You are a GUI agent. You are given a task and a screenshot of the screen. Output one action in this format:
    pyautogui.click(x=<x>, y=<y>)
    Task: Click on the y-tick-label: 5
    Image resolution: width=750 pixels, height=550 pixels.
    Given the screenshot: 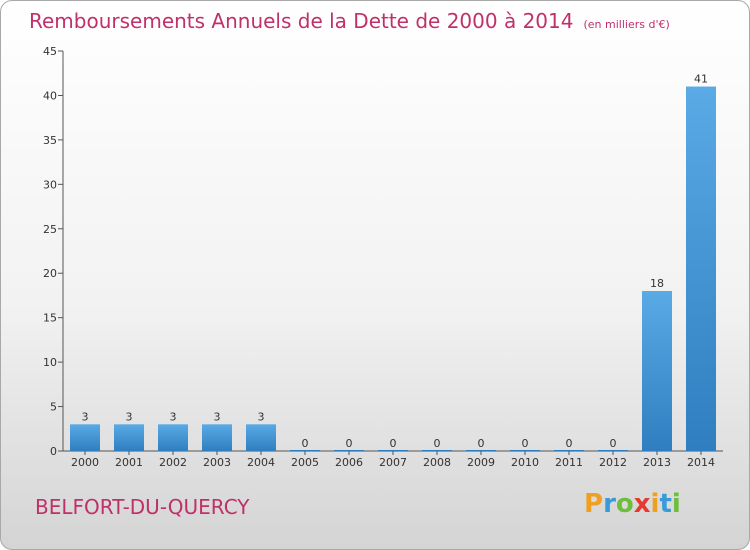 What is the action you would take?
    pyautogui.click(x=53, y=407)
    